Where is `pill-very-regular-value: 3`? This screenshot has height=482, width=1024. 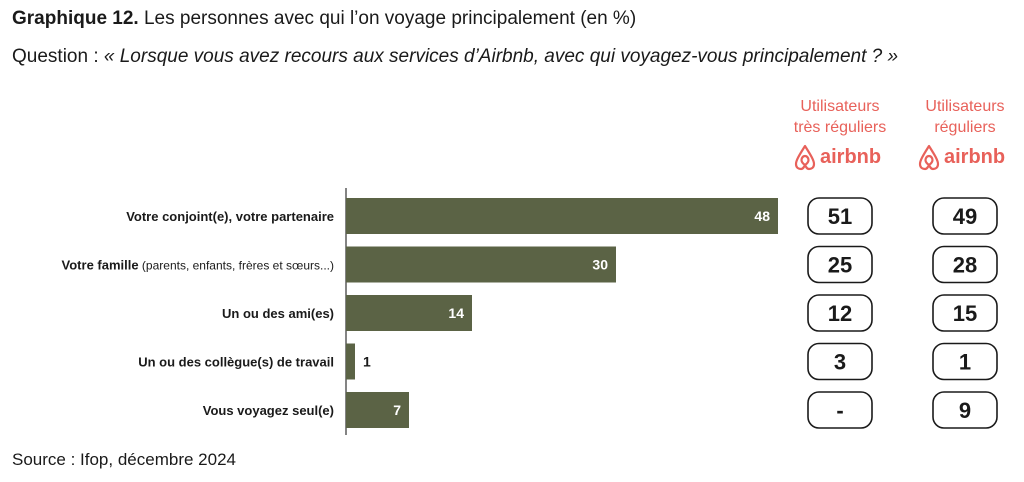
pill-very-regular-value: 3 is located at coordinates (840, 362).